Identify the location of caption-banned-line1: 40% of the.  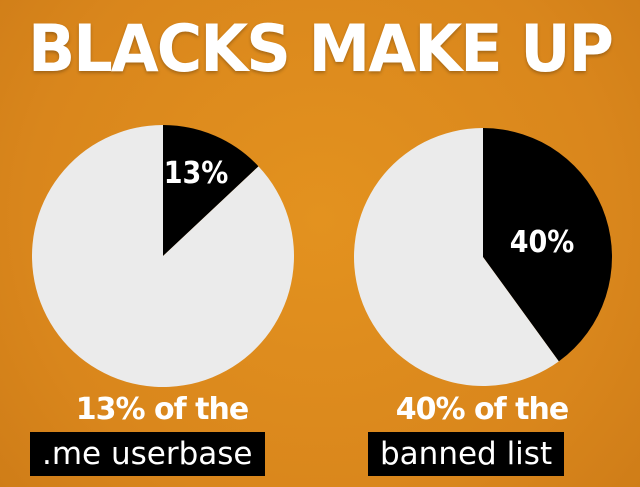
(482, 409).